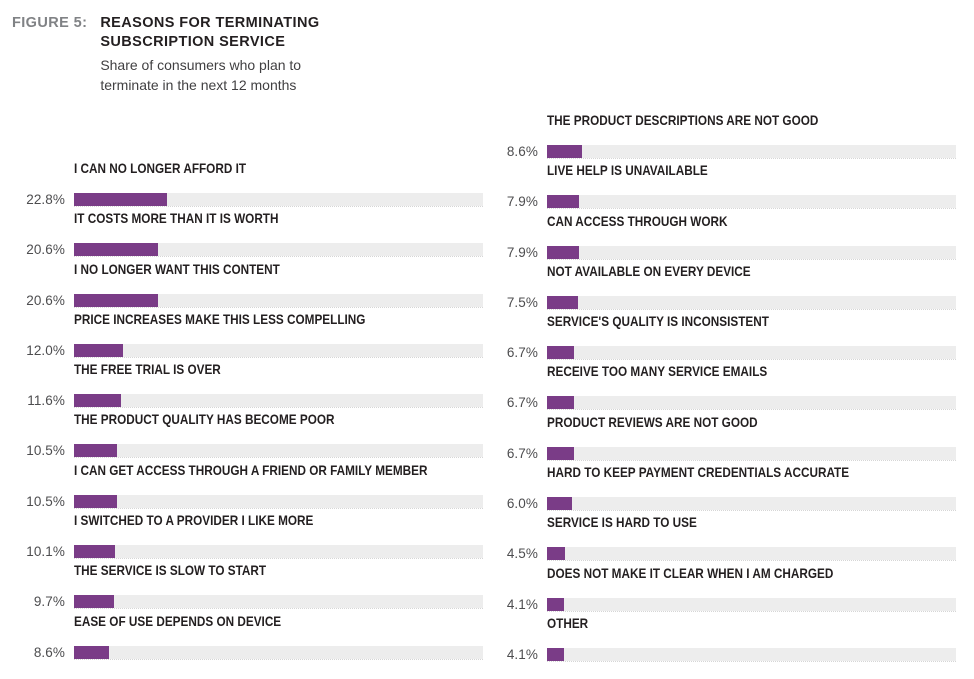 The width and height of the screenshot is (974, 679). What do you see at coordinates (637, 220) in the screenshot?
I see `category-label: CAN ACCESS THROUGH WORK` at bounding box center [637, 220].